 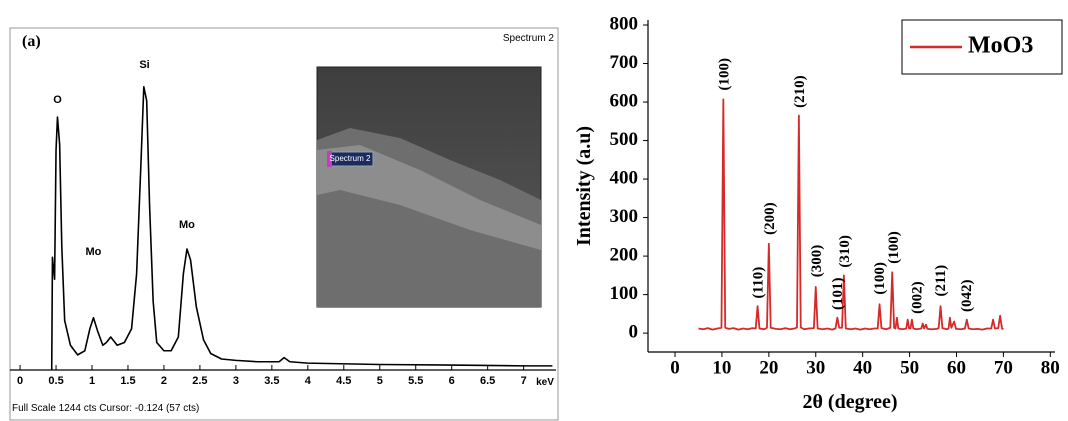 I want to click on peak-label: (200), so click(x=770, y=218).